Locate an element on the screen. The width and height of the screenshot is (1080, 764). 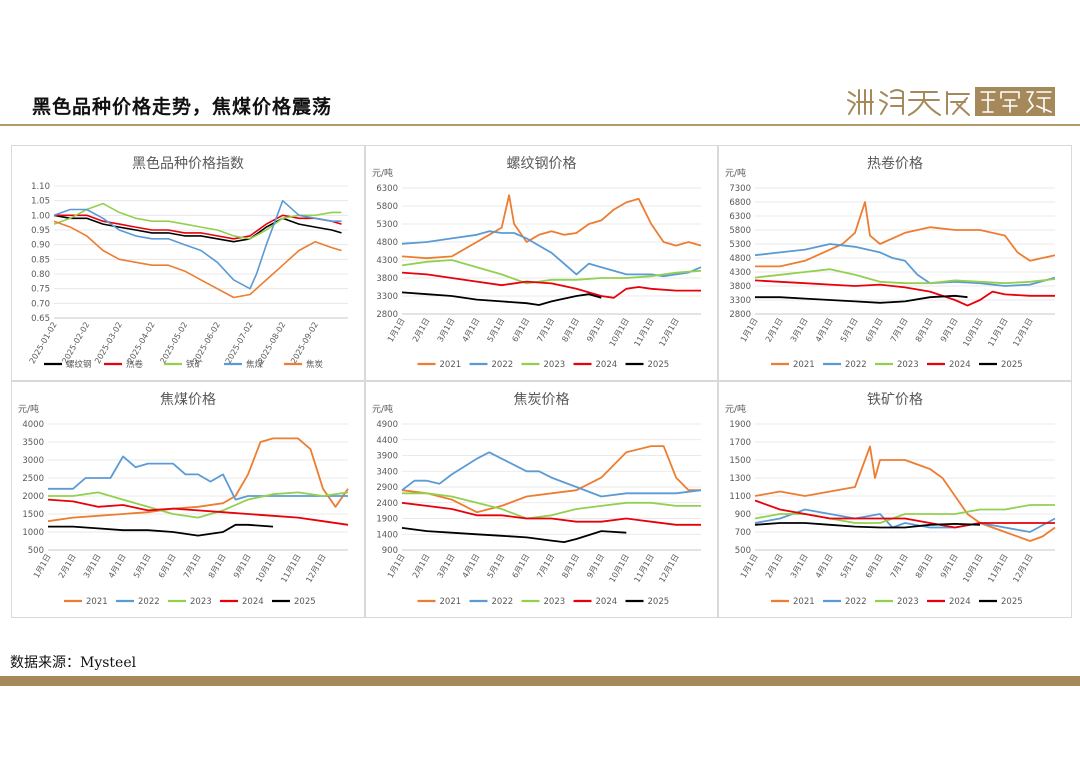
x-tick-label: 2025-02-02 is located at coordinates (75, 343).